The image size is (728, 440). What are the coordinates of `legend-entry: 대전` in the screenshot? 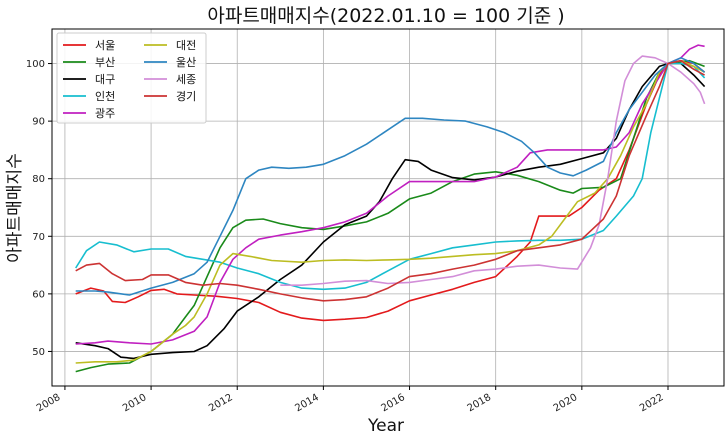 It's located at (186, 45).